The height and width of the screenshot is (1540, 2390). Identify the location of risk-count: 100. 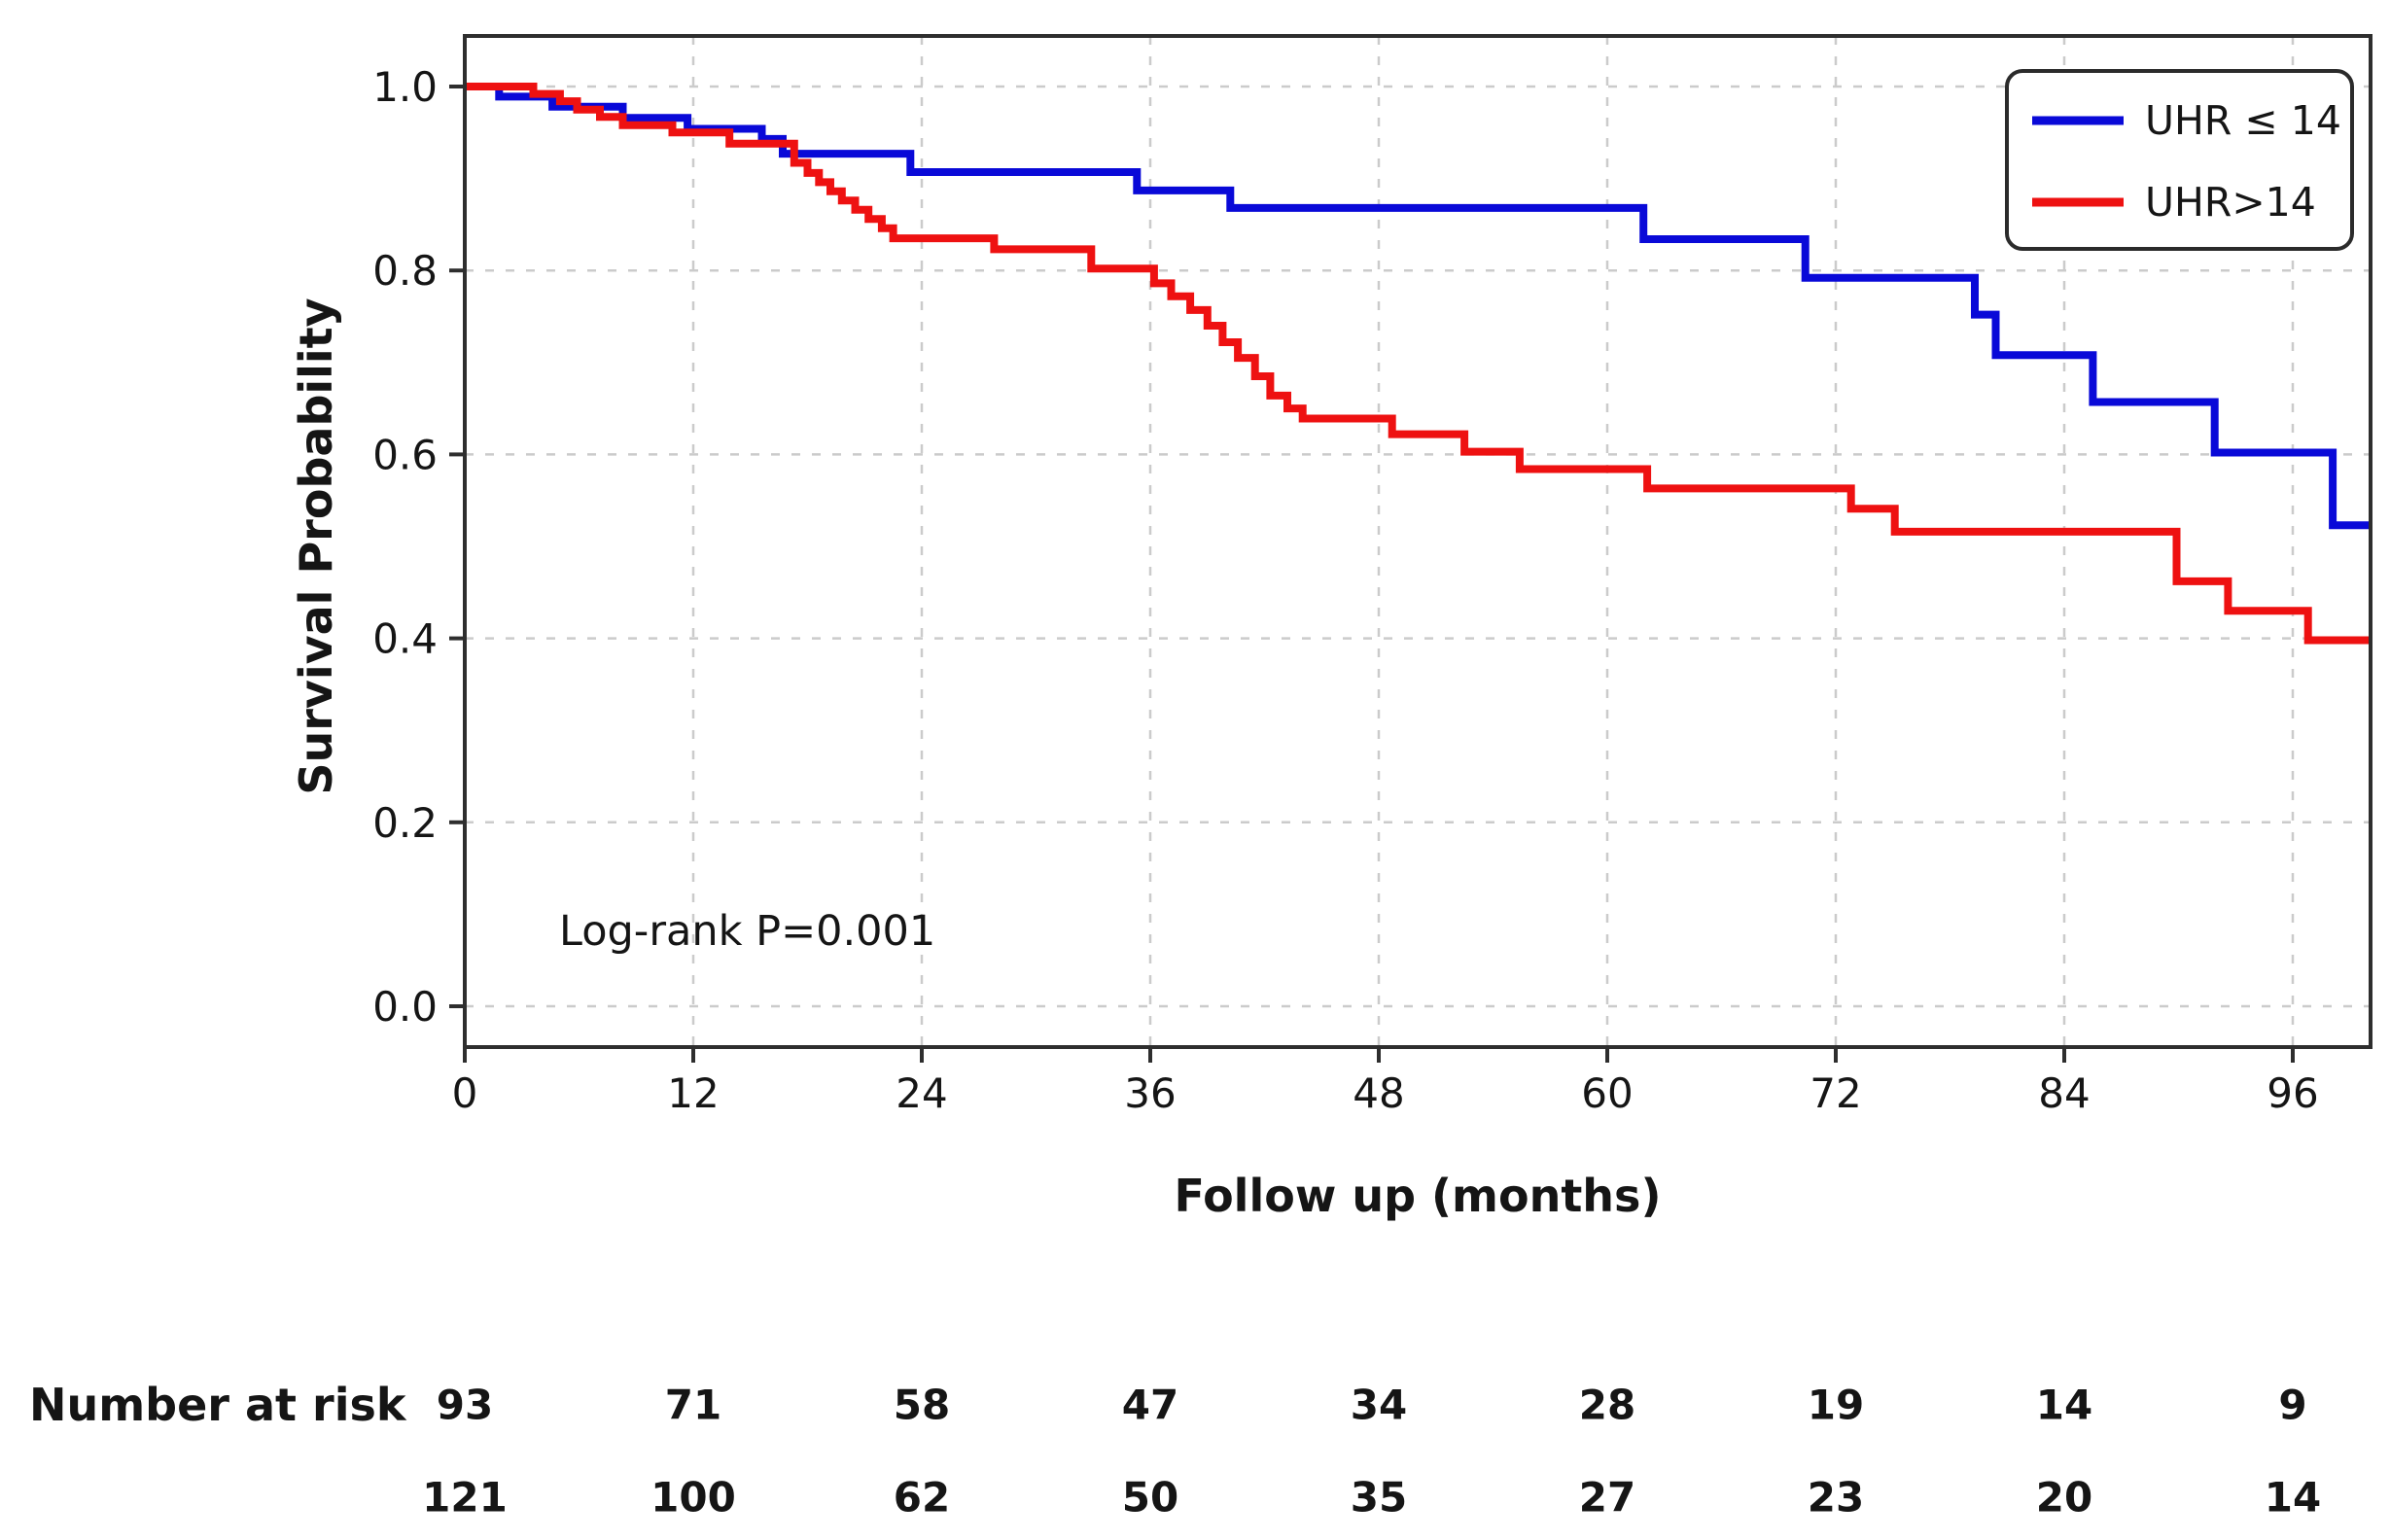
(693, 1498).